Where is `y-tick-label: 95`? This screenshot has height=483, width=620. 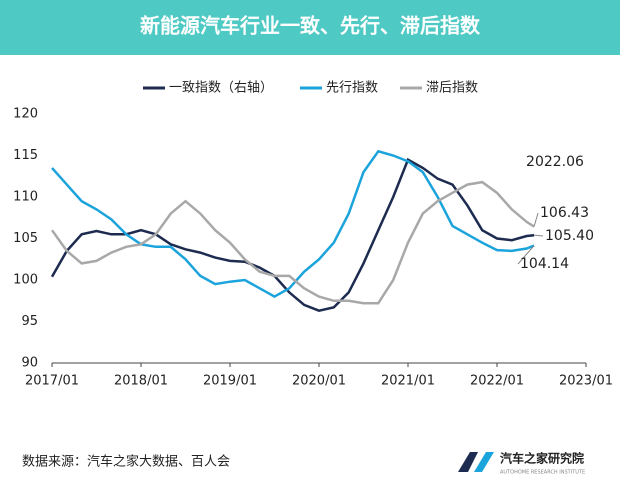 y-tick-label: 95 is located at coordinates (29, 321).